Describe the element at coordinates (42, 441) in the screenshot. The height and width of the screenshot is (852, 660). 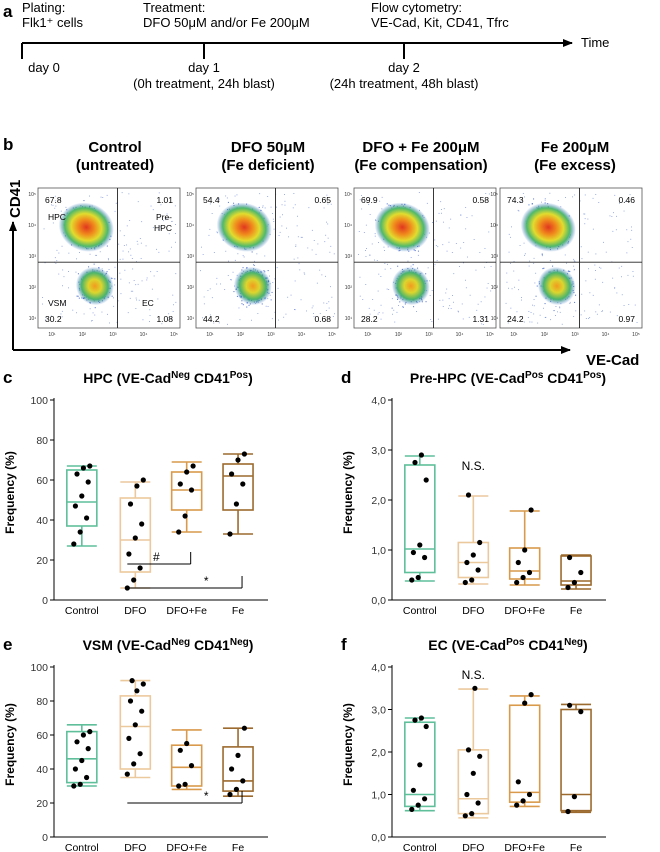
I see `y-tick-label: 80` at that location.